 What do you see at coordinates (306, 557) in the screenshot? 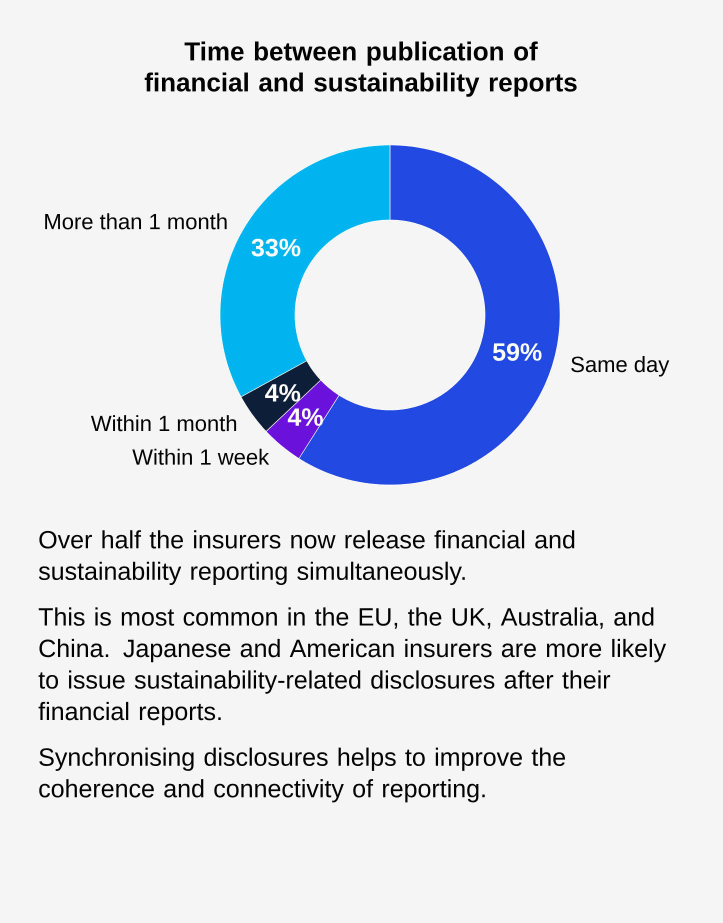
I see `text: Over half the insurers now release financial and sustainability reporting simultaneously.` at bounding box center [306, 557].